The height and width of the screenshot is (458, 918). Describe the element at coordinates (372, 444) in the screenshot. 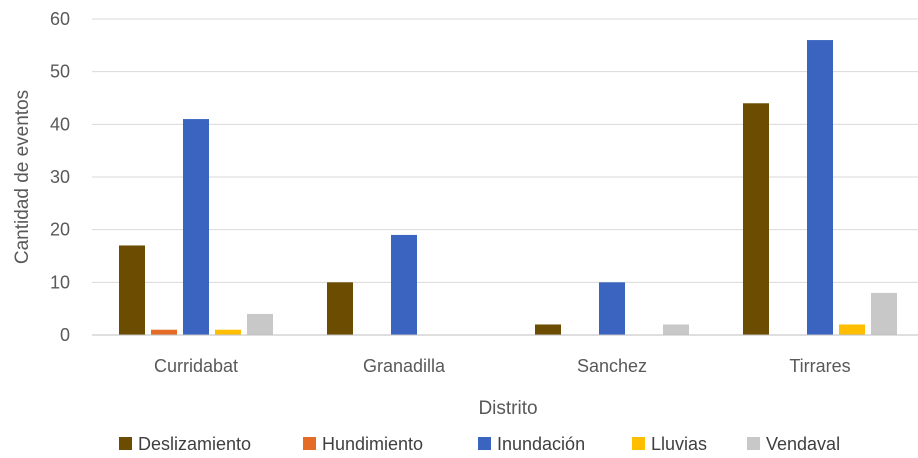

I see `legend-label-hundimiento: Hundimiento` at that location.